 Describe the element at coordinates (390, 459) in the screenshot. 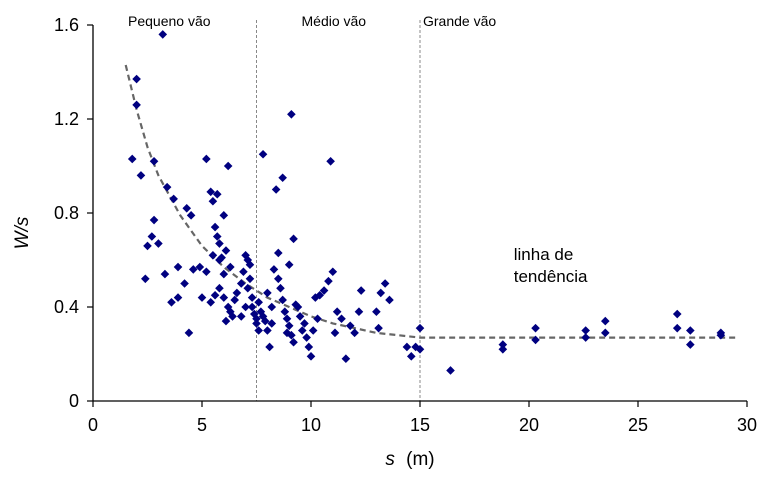

I see `x-axis-variable: s` at that location.